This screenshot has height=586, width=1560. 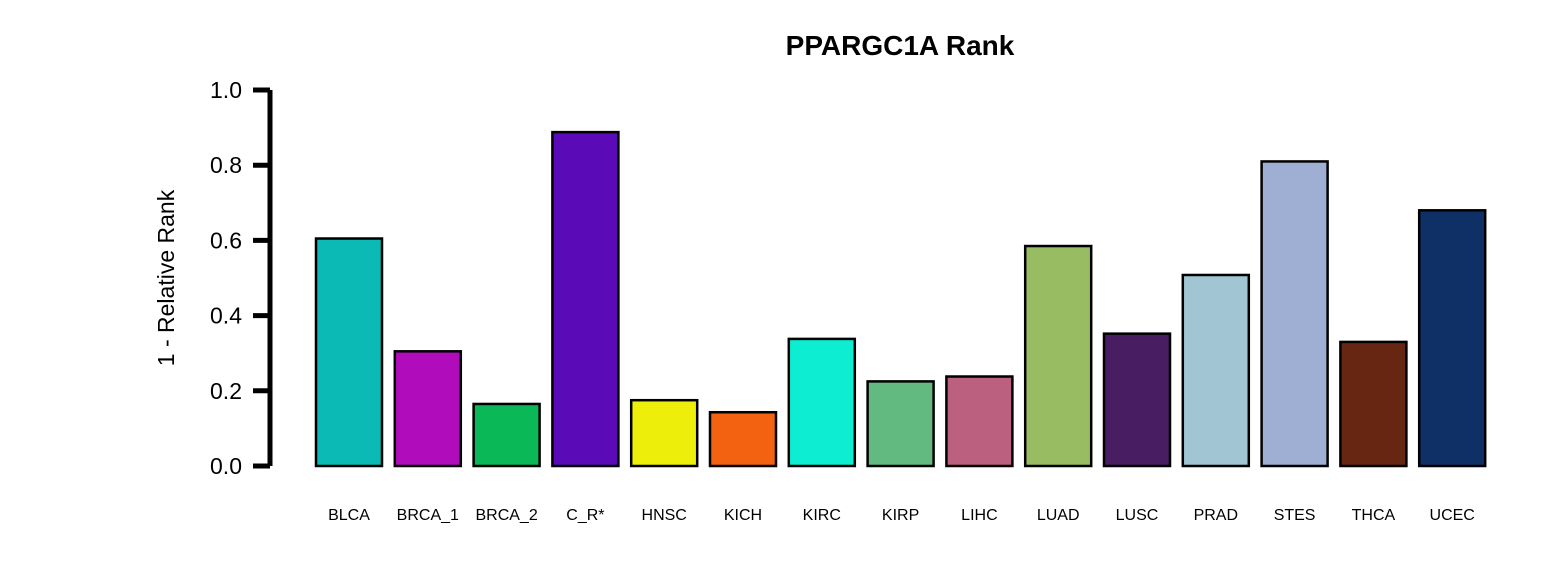 I want to click on x-tick-label: KIRC, so click(x=822, y=515).